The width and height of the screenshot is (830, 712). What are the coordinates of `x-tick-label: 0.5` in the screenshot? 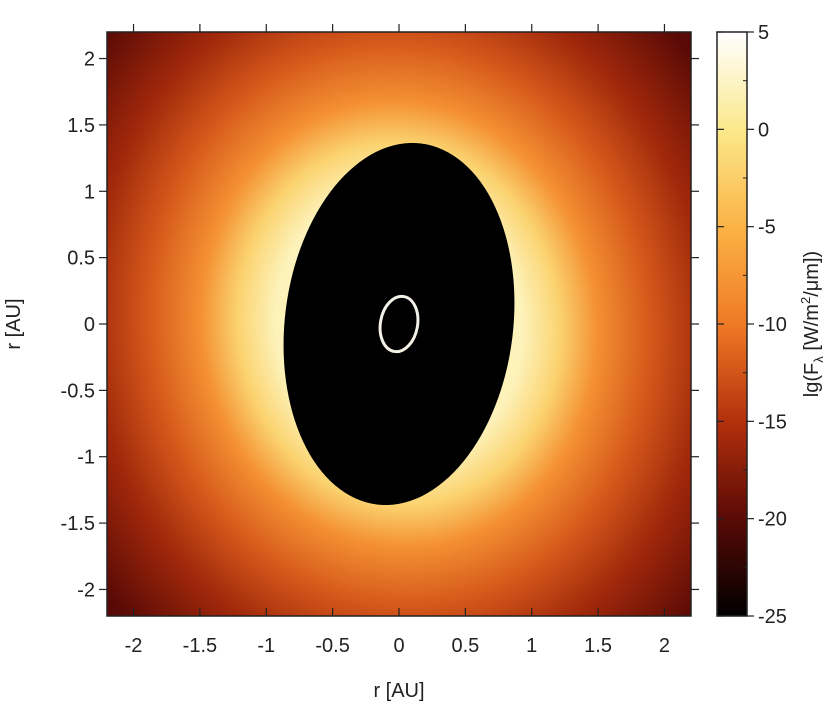 It's located at (465, 646).